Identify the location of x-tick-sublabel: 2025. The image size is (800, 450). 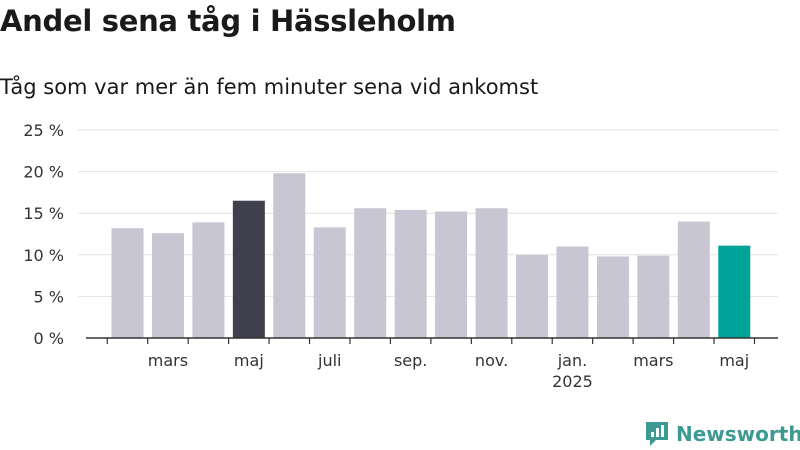
(572, 381).